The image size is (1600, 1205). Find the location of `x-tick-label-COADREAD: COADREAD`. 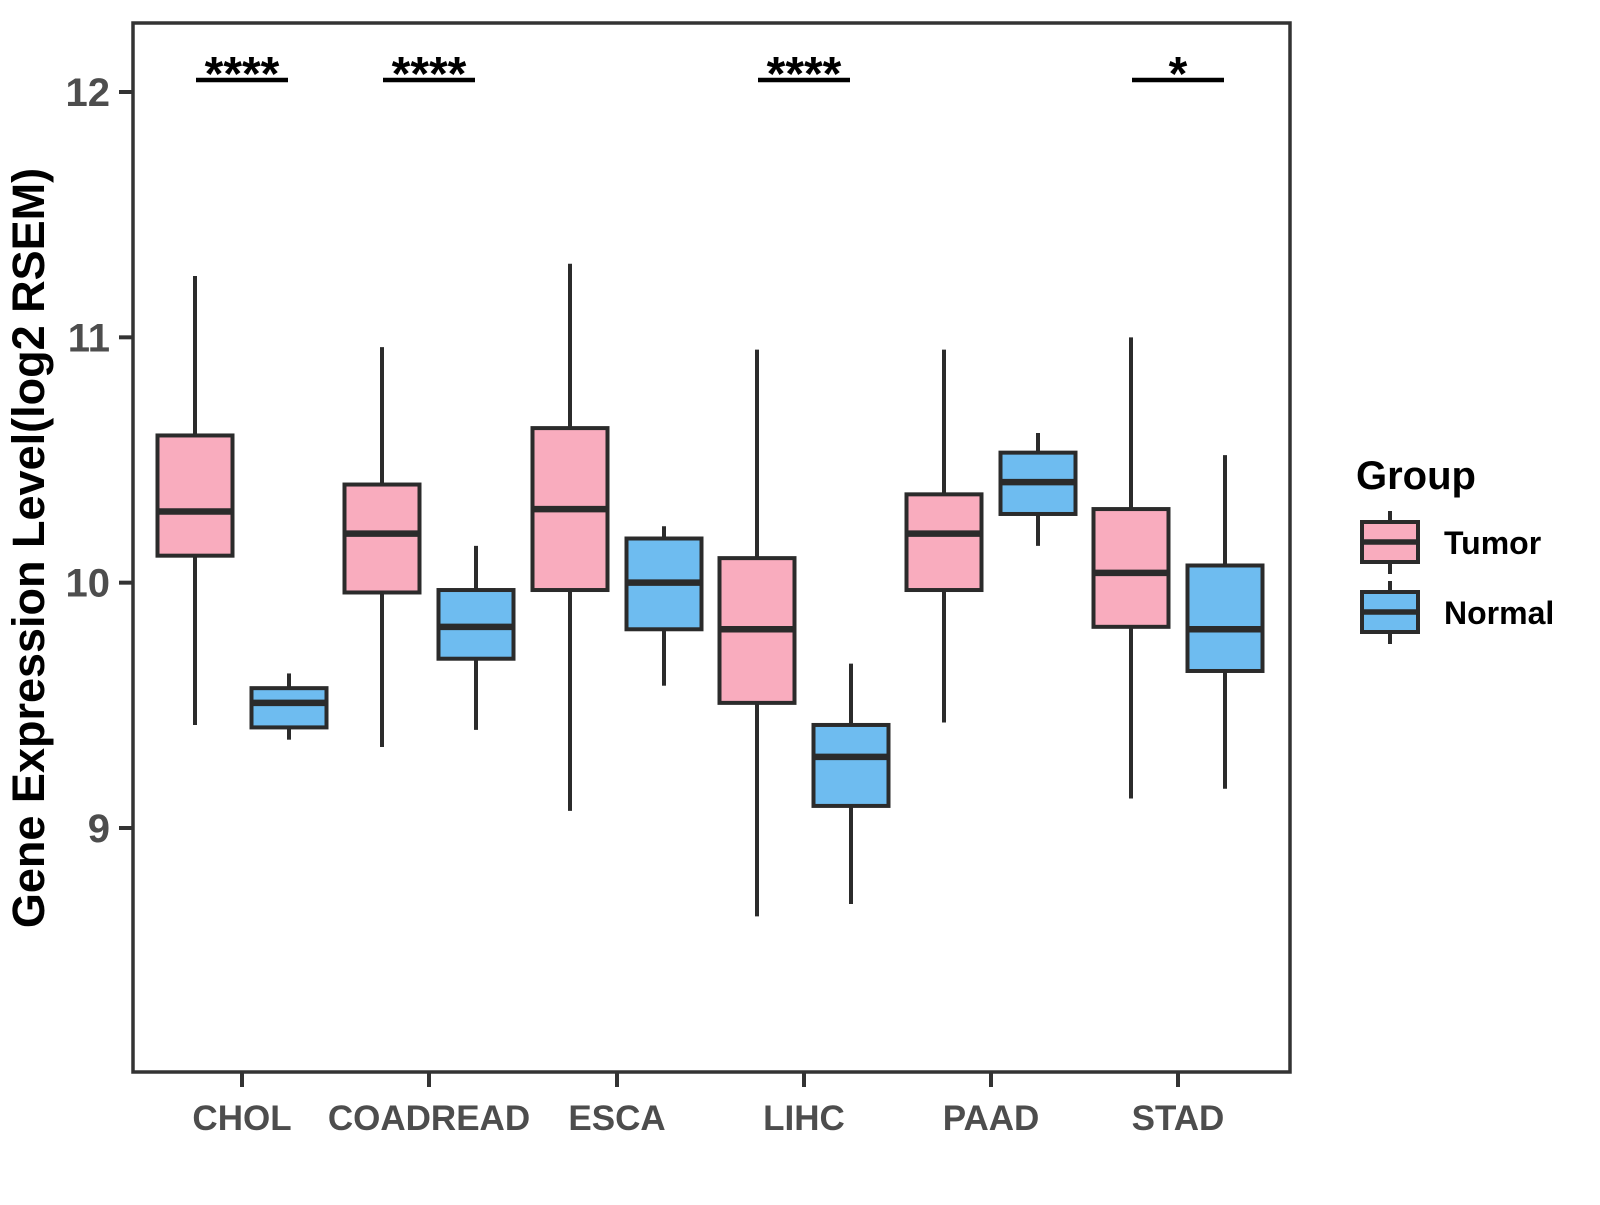

x-tick-label-COADREAD: COADREAD is located at coordinates (429, 1118).